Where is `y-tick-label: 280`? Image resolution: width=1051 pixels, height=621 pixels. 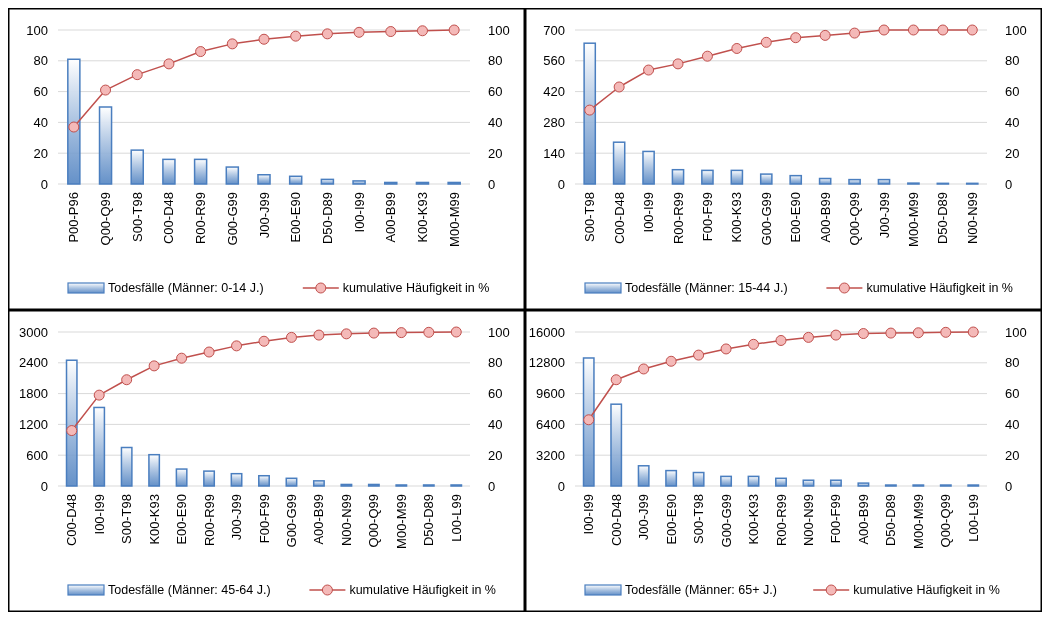 y-tick-label: 280 is located at coordinates (554, 122).